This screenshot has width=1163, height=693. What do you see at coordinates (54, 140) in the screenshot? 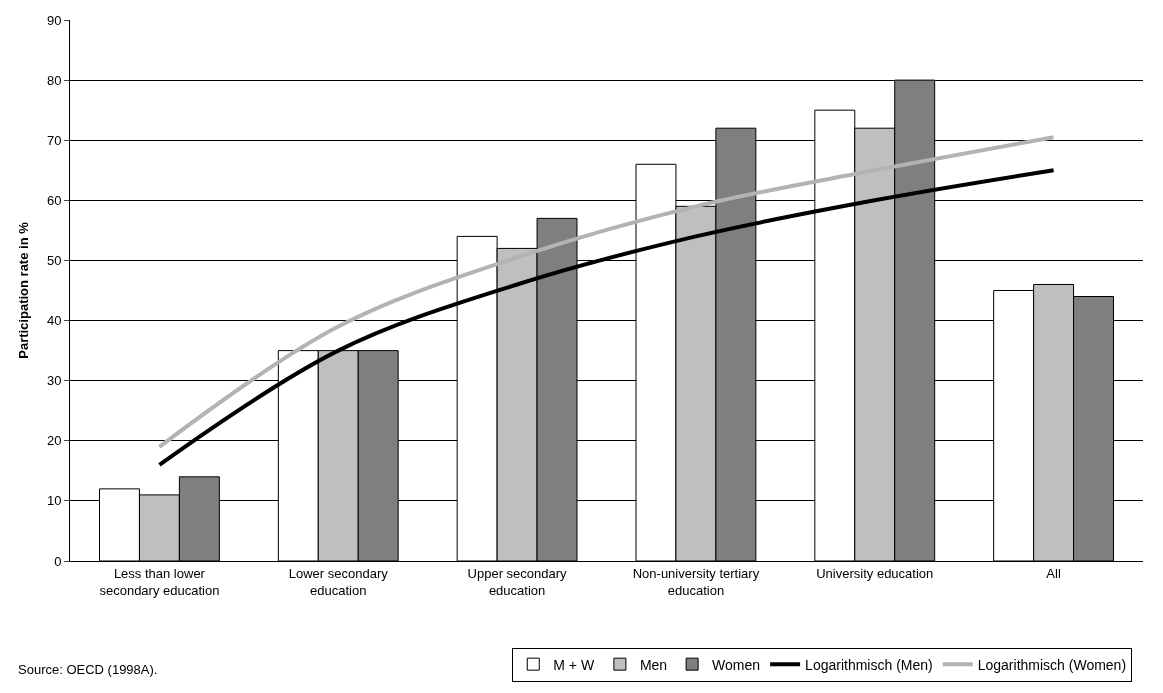
I see `y-tick-label: 70` at bounding box center [54, 140].